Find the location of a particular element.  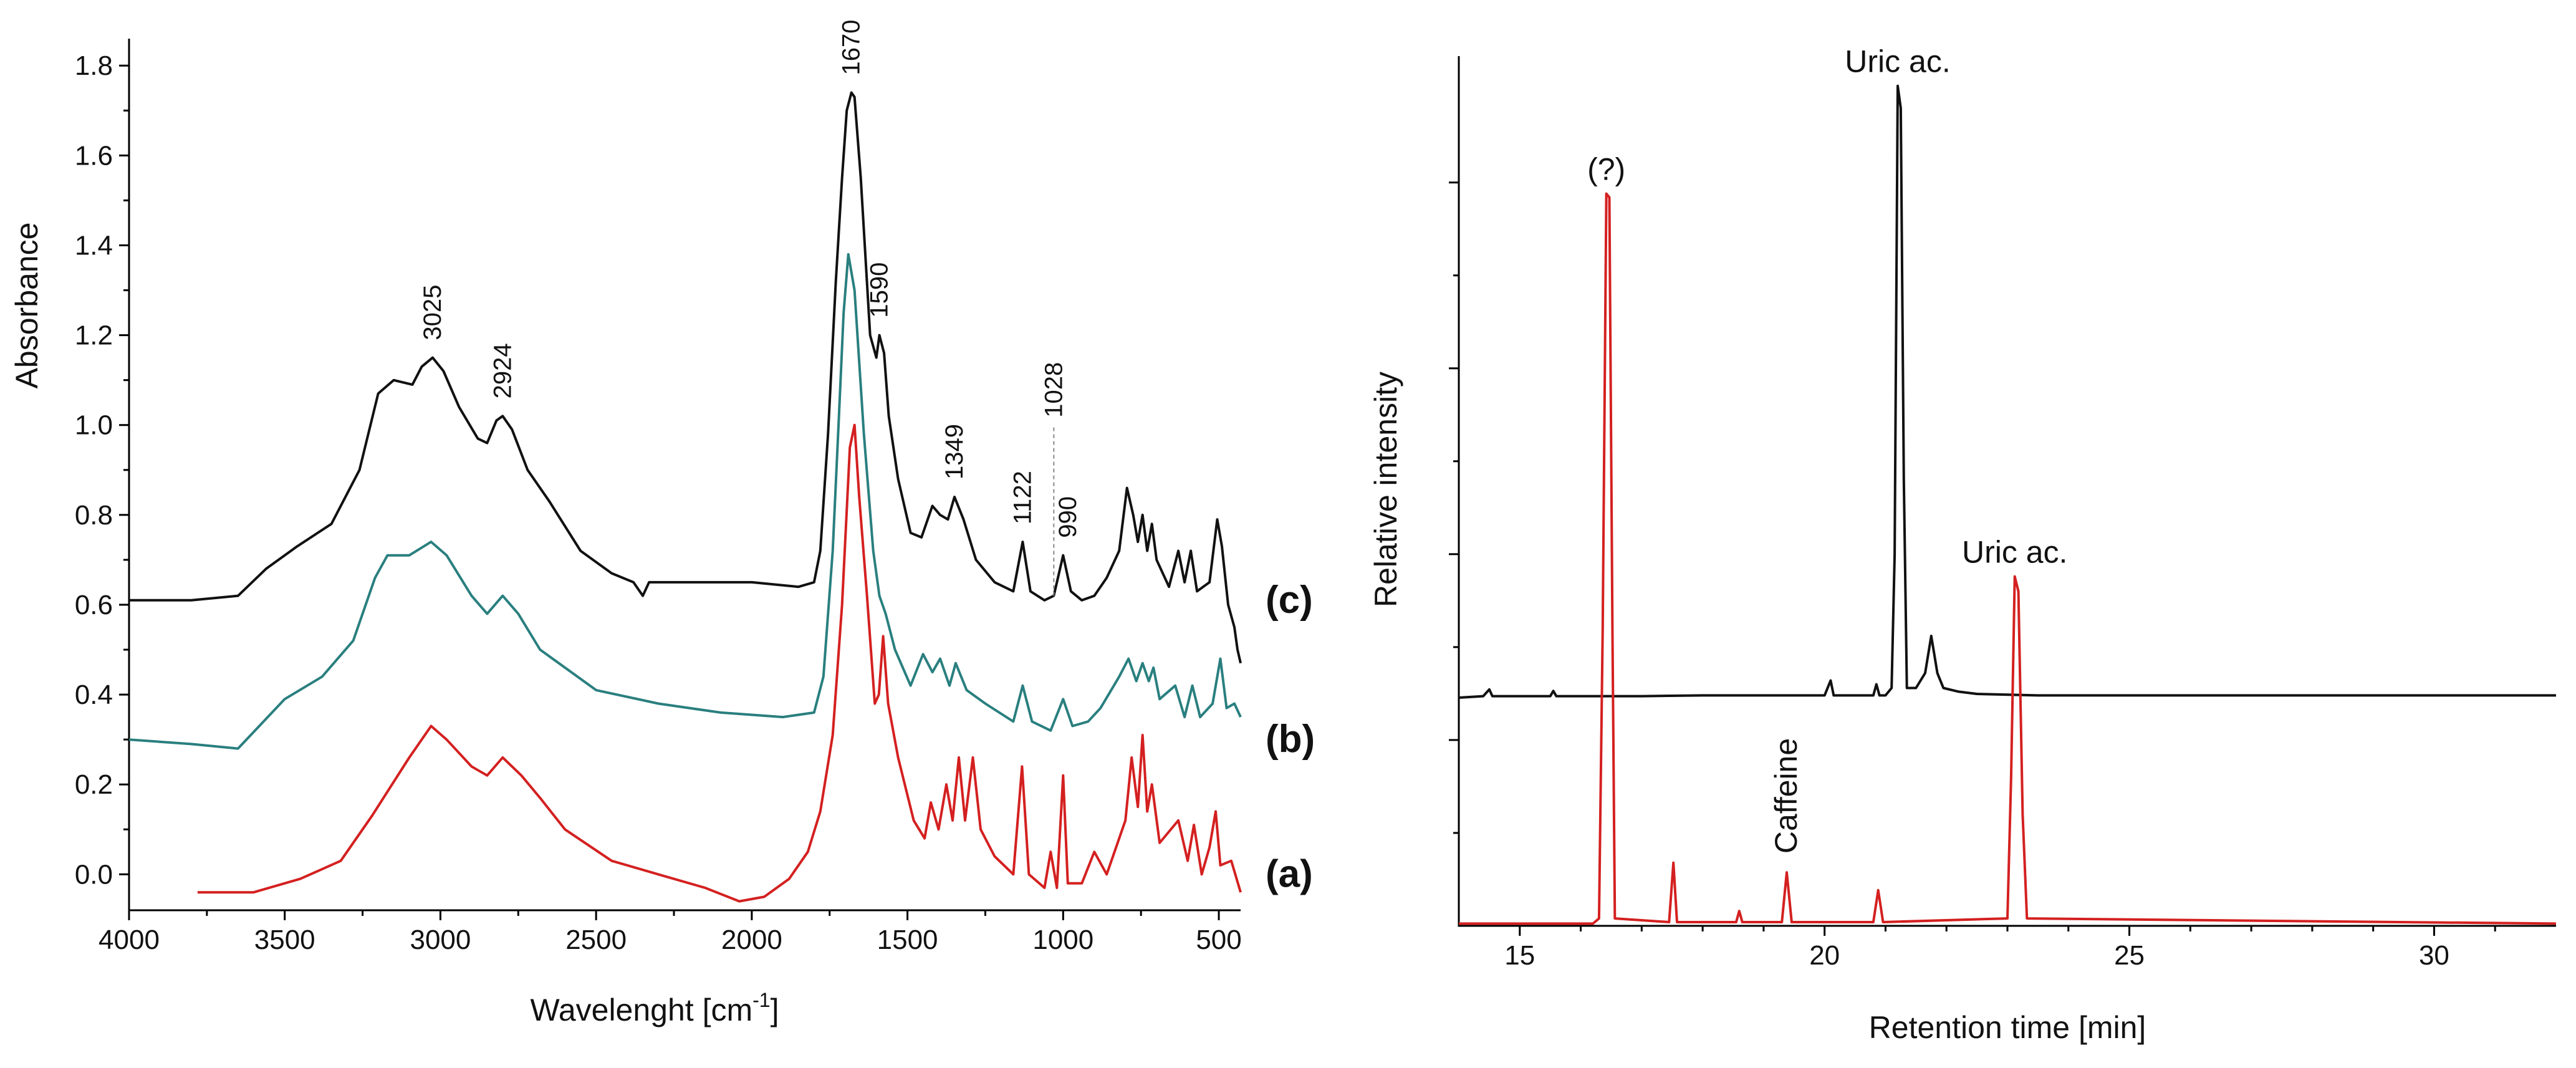

ftir-y-tick-label: 1.2 is located at coordinates (94, 336).